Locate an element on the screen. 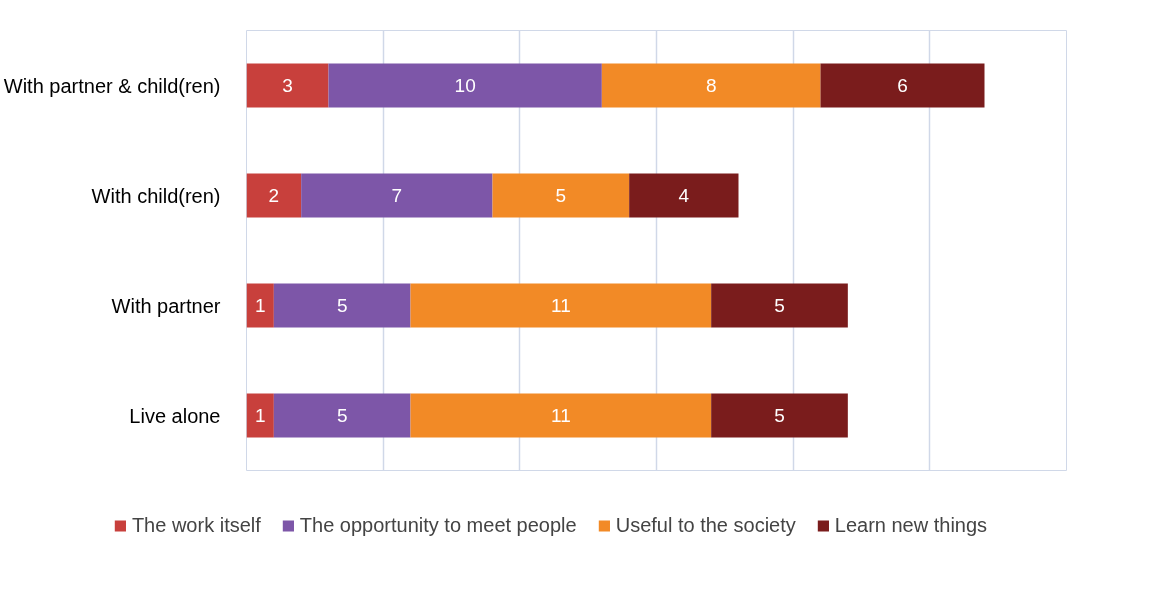 This screenshot has height=599, width=1160. y-tick-label: With partner & child(ren) is located at coordinates (112, 85).